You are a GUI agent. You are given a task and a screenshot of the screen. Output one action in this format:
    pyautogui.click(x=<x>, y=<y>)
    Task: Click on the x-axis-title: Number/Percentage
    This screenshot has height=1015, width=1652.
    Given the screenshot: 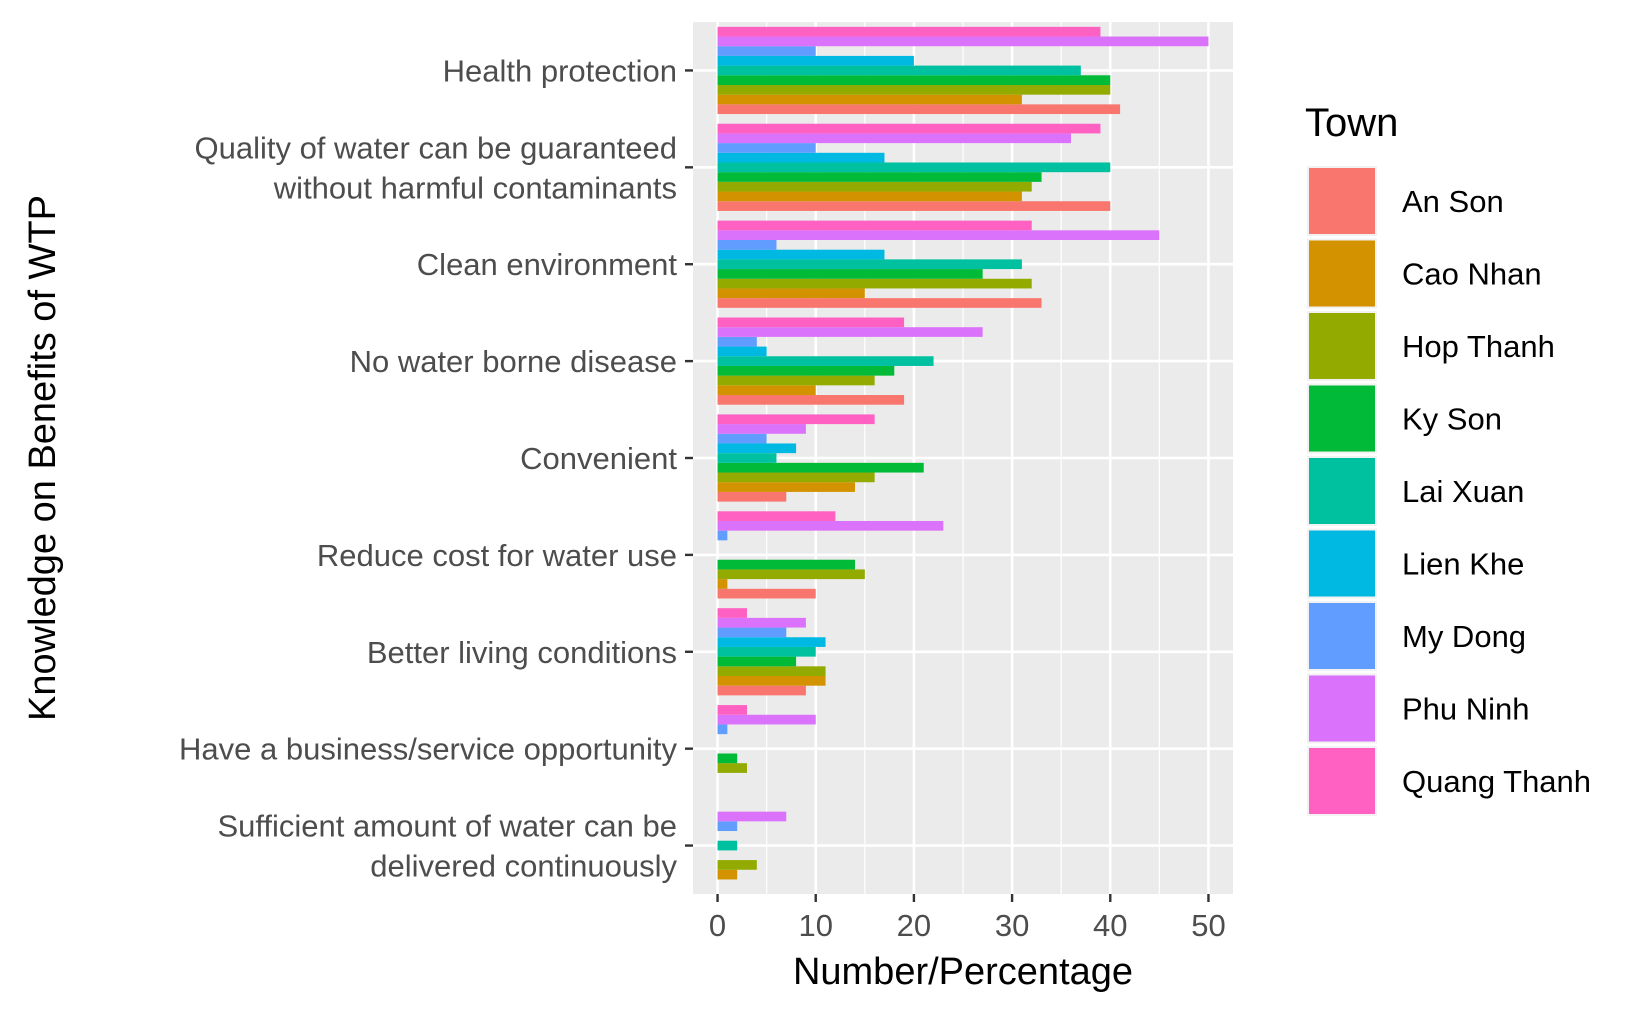 What is the action you would take?
    pyautogui.click(x=963, y=972)
    